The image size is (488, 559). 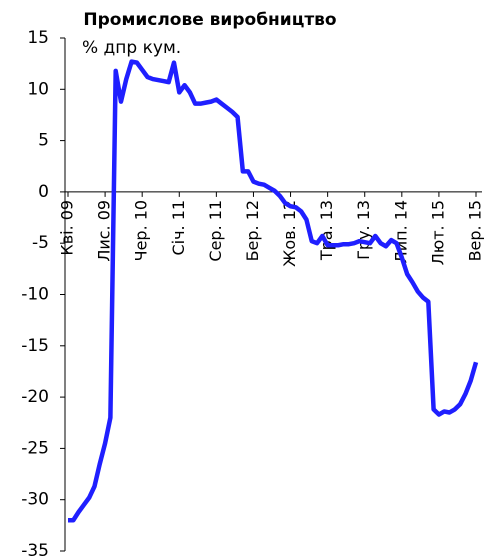 What do you see at coordinates (178, 228) in the screenshot?
I see `x-tick-label: Січ. 11` at bounding box center [178, 228].